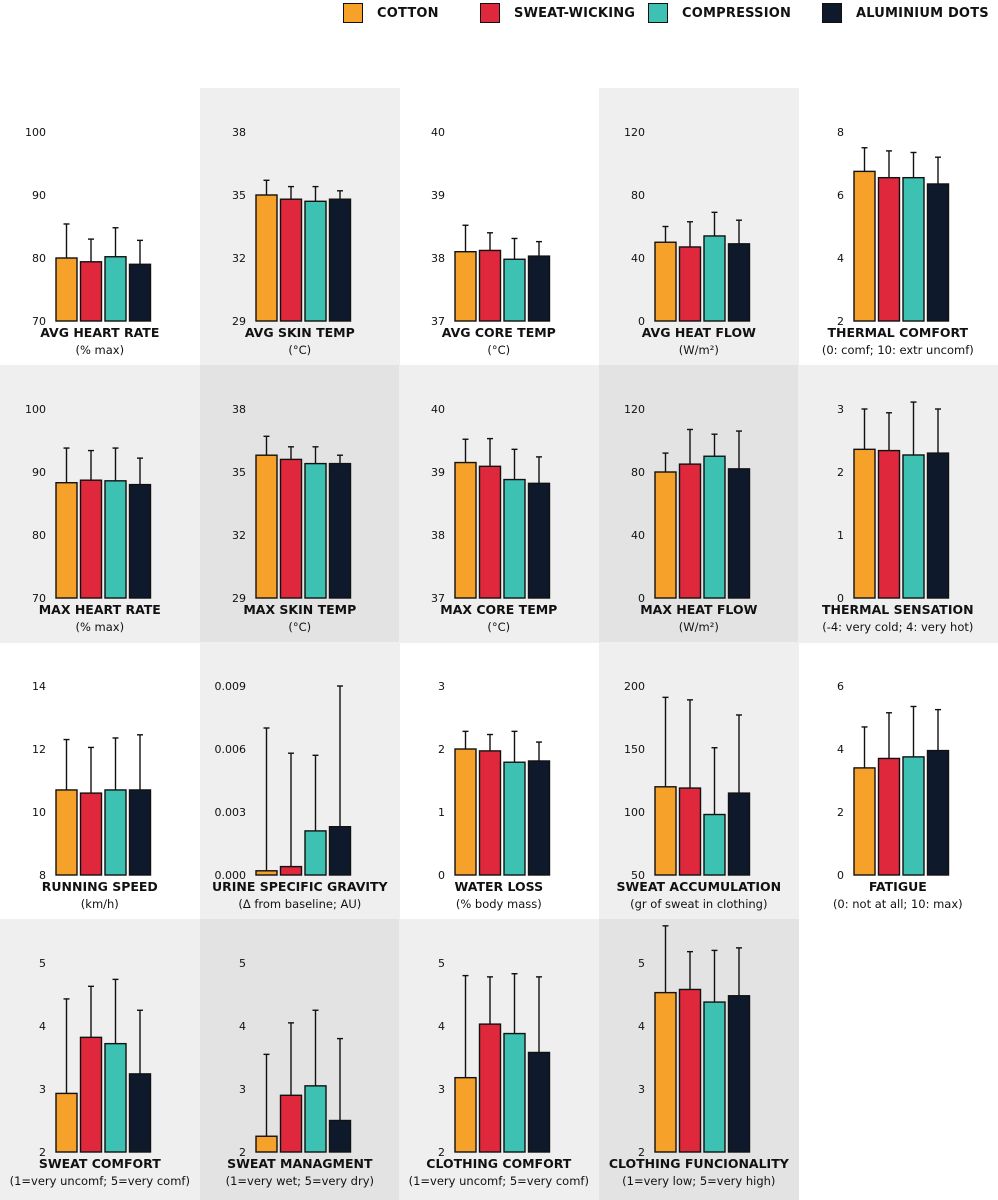 This screenshot has width=998, height=1200. I want to click on chart-subtitle: (1=very uncomf; 5=very comf), so click(100, 1181).